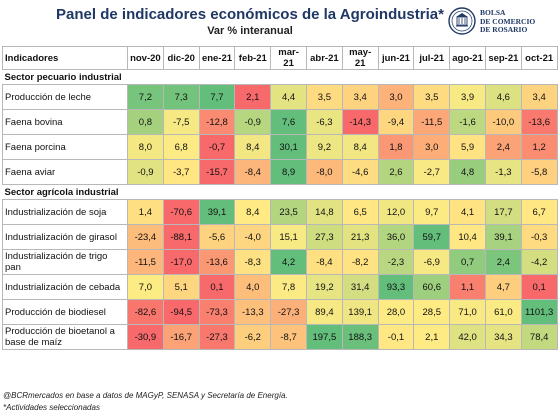  What do you see at coordinates (539, 97) in the screenshot?
I see `value-cell: 3,4` at bounding box center [539, 97].